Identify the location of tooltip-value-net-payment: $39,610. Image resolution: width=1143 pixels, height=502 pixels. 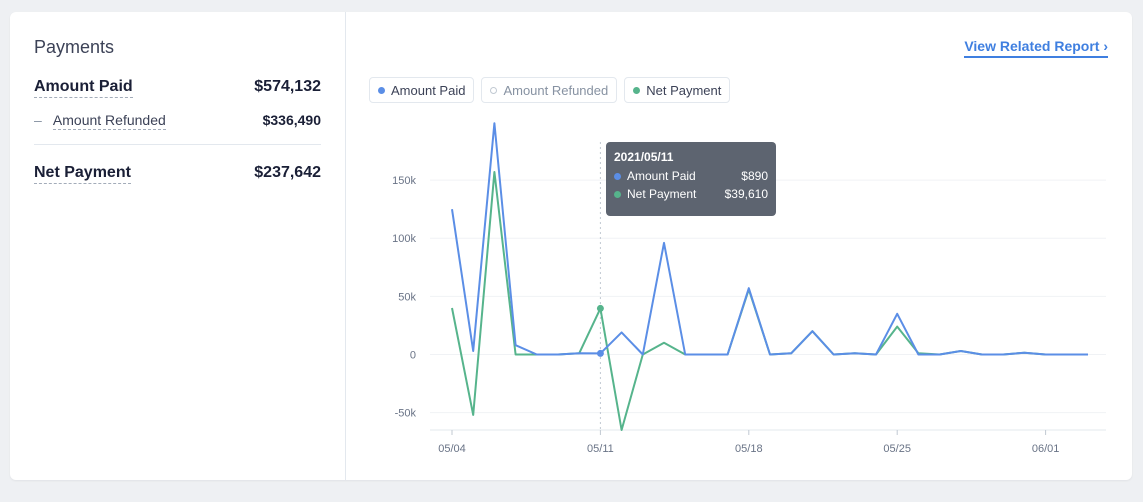
(746, 194).